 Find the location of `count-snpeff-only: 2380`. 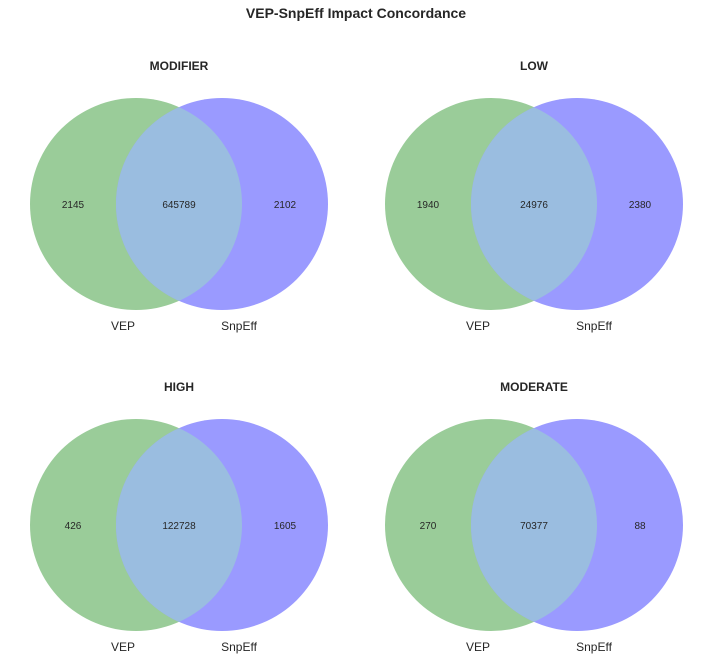

count-snpeff-only: 2380 is located at coordinates (640, 205).